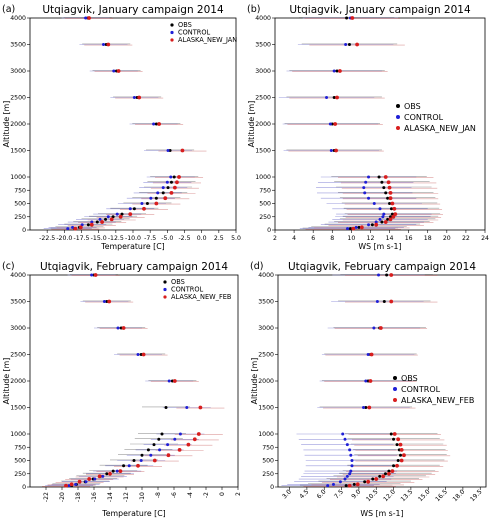  I want to click on y-tick-label: 250, so click(268, 474).